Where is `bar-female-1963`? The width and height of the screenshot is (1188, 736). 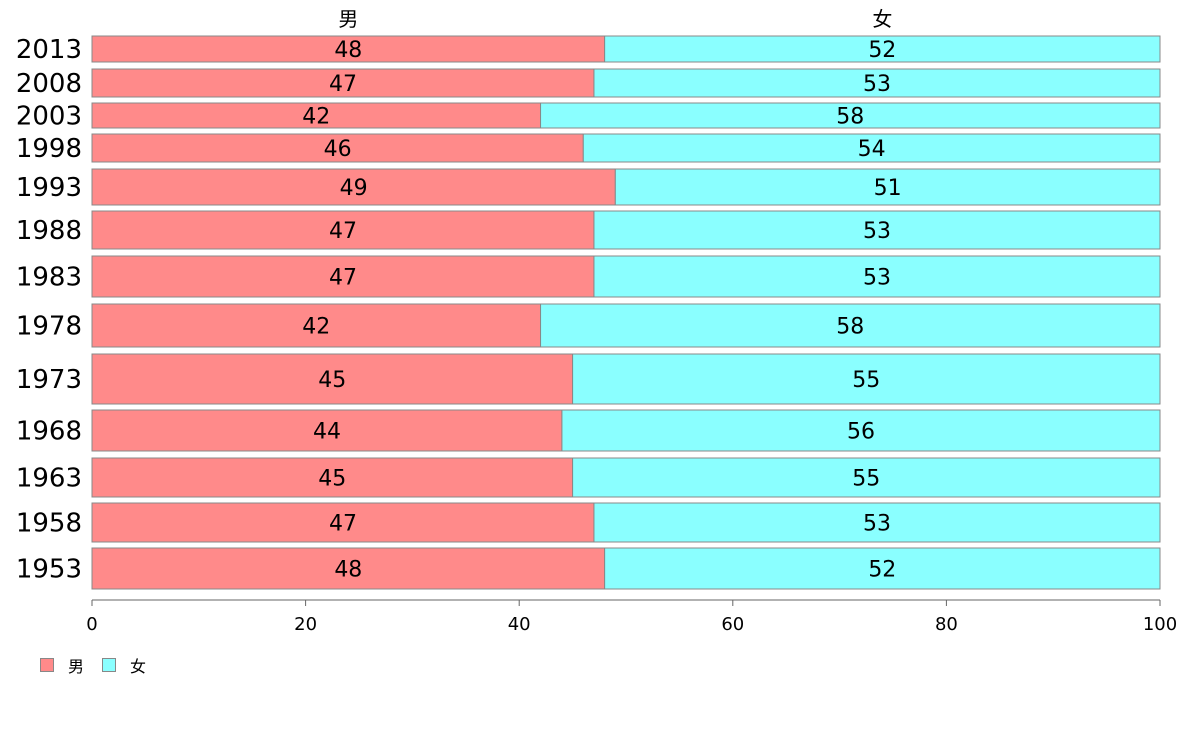 bar-female-1963 is located at coordinates (866, 477).